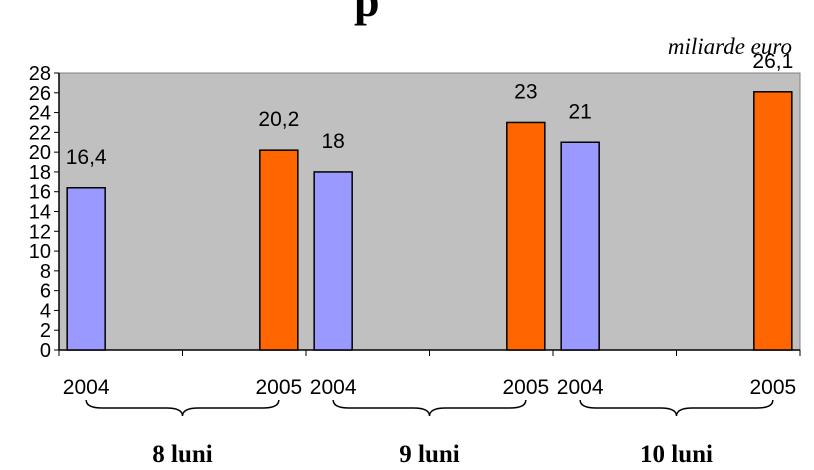 The image size is (814, 470). I want to click on y-tick-label: 0, so click(45, 351).